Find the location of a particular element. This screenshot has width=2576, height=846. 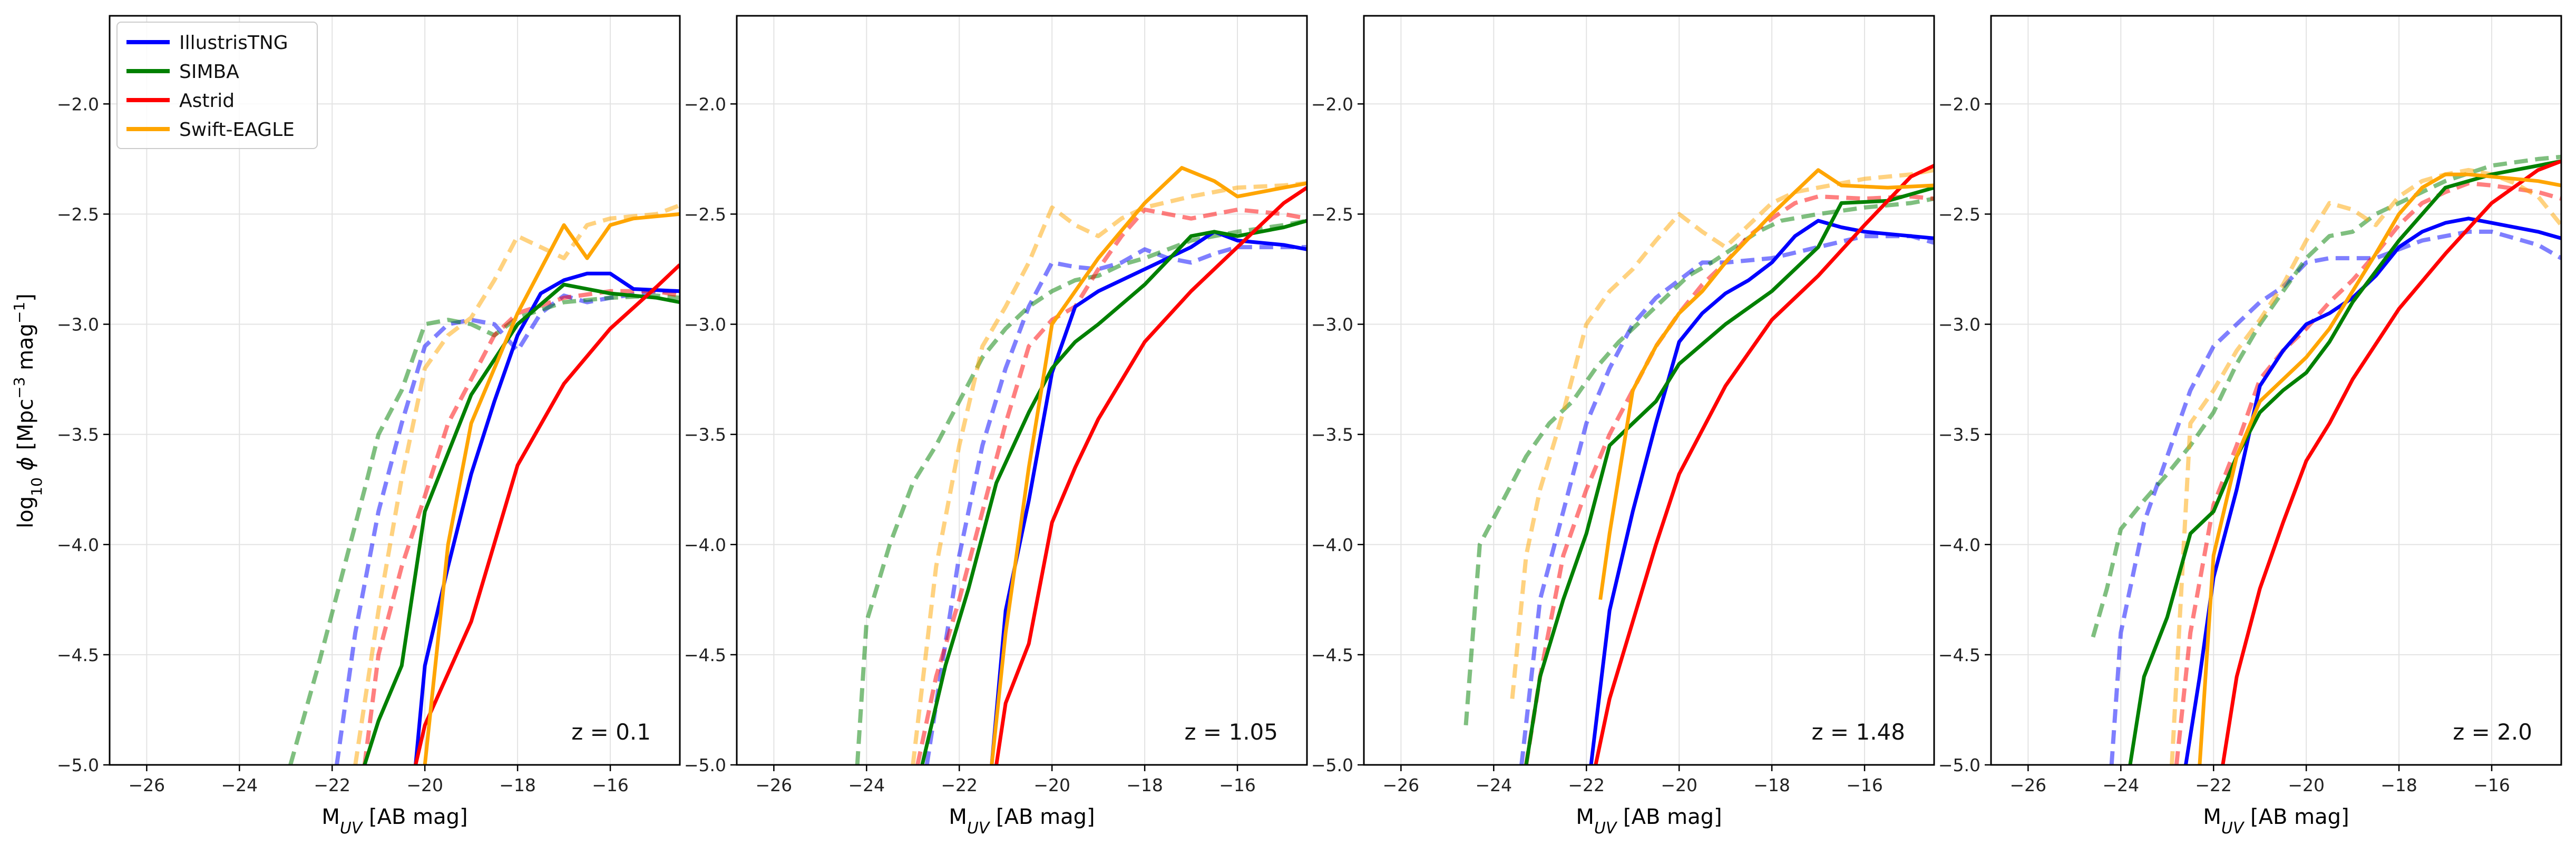

legend-entry: Astrid is located at coordinates (207, 101).